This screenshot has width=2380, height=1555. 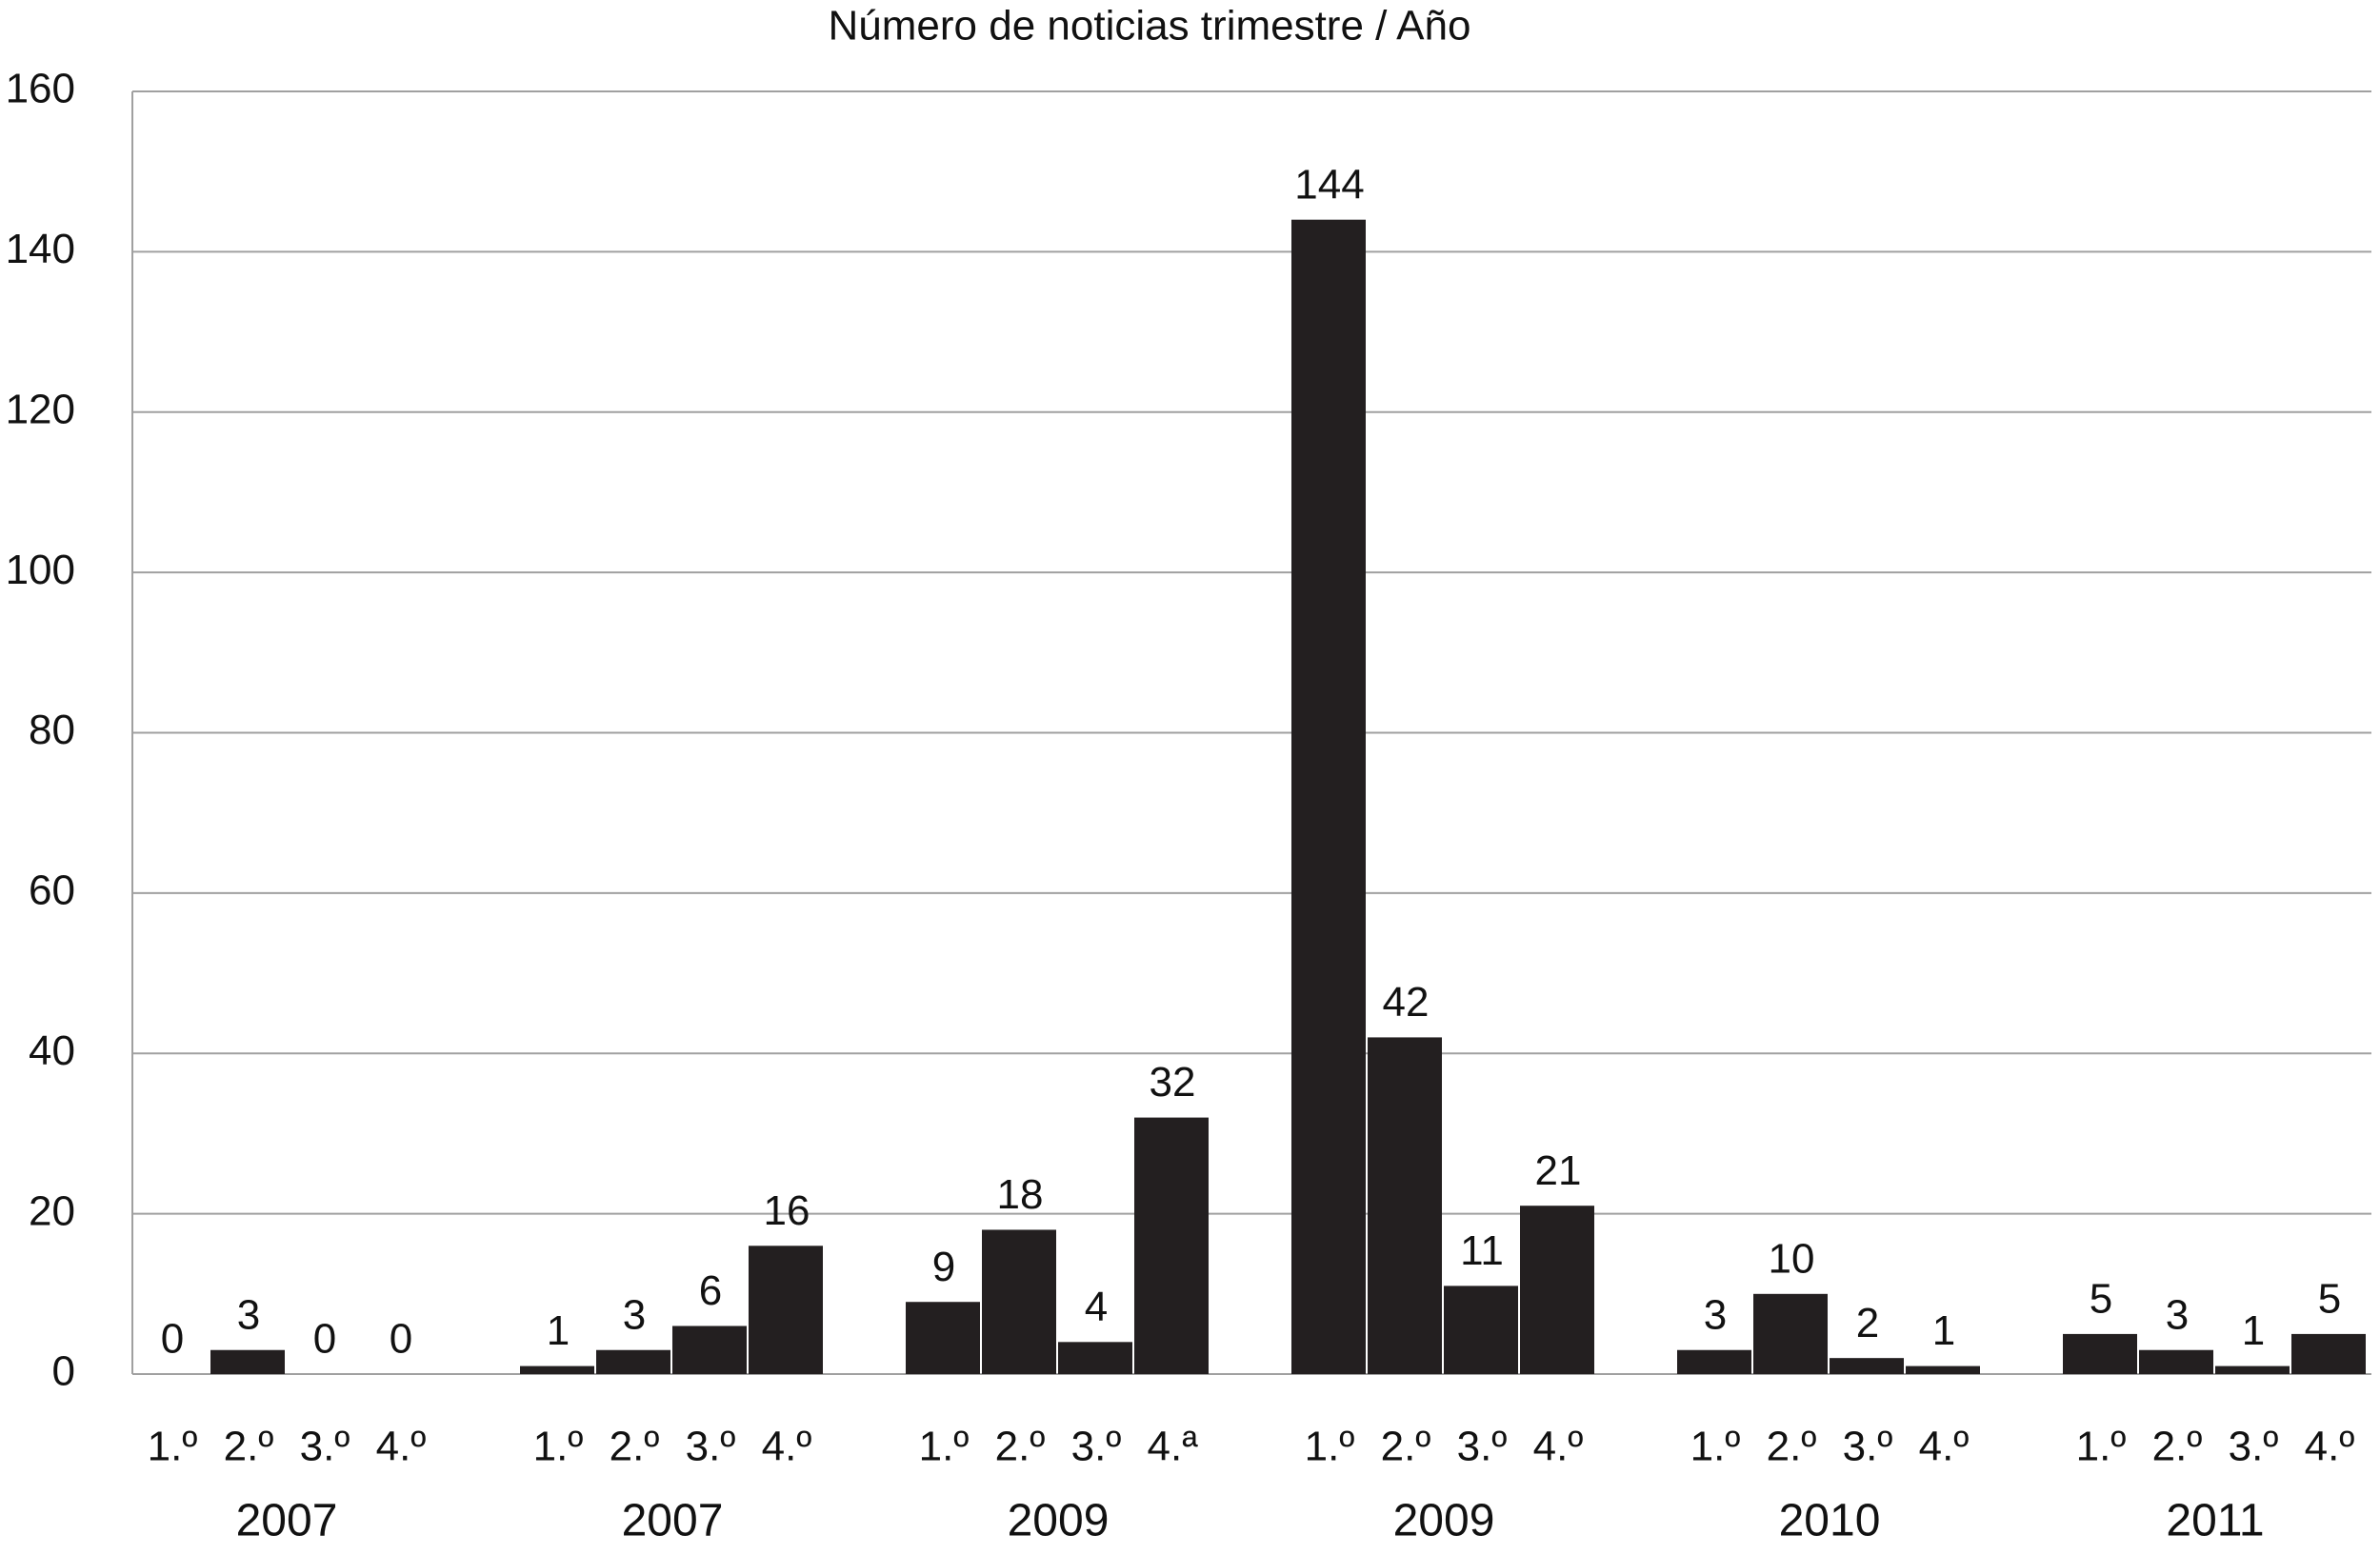 What do you see at coordinates (1096, 1307) in the screenshot?
I see `value-label: 4` at bounding box center [1096, 1307].